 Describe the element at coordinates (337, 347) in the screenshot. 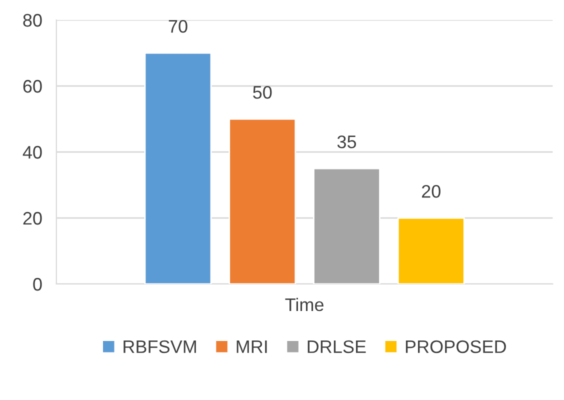

I see `legend-label: DRLSE` at that location.